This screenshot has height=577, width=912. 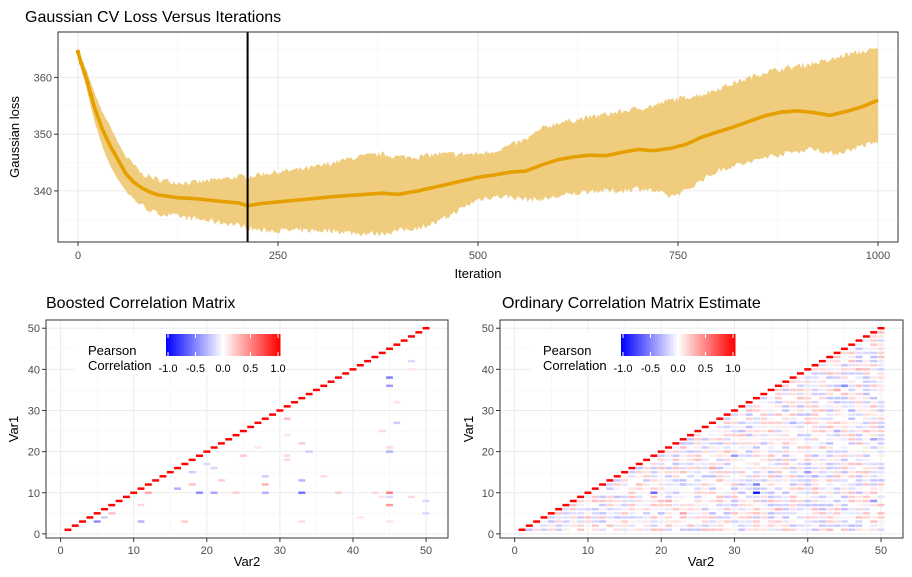 What do you see at coordinates (37, 535) in the screenshot?
I see `y-tick-label: 0` at bounding box center [37, 535].